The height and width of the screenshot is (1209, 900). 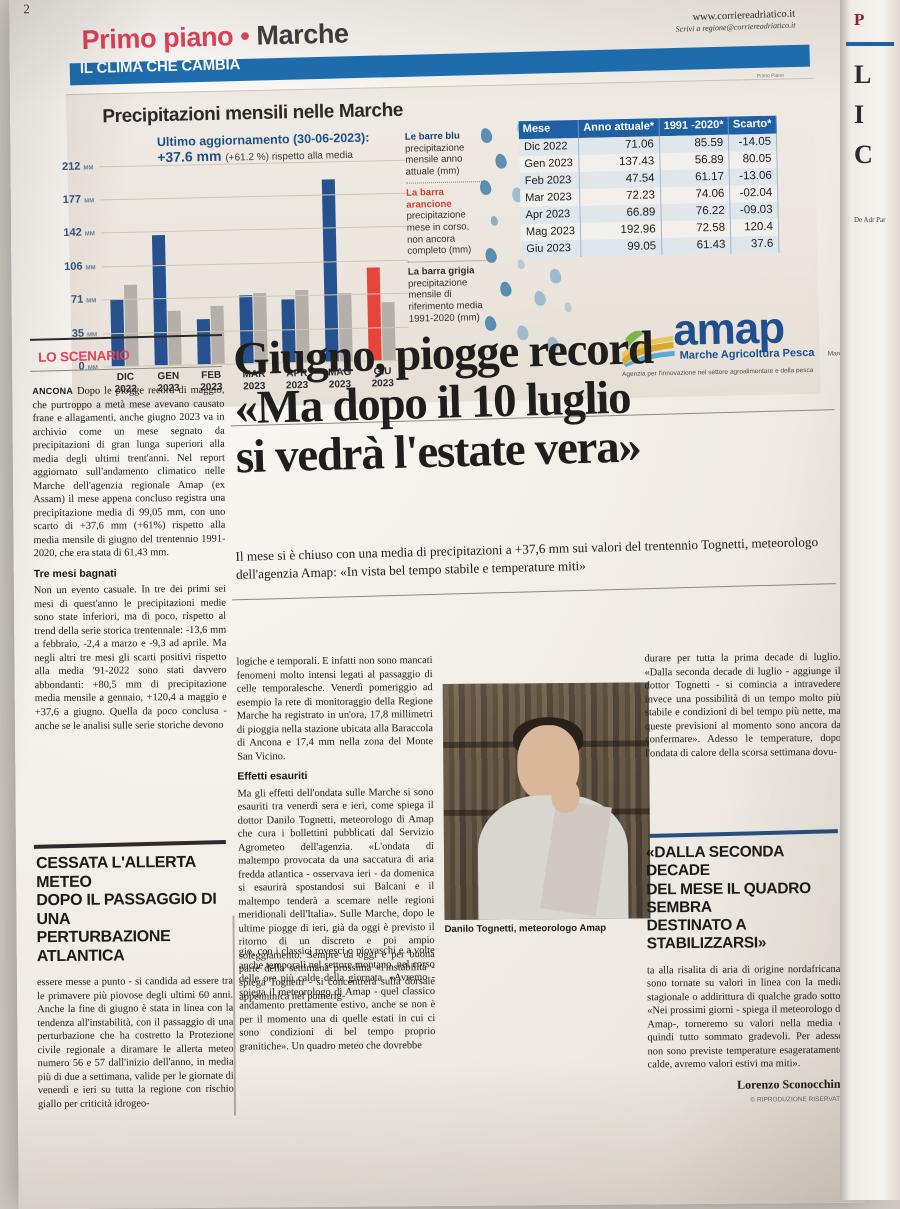 I want to click on page-folio: 2, so click(x=26, y=9).